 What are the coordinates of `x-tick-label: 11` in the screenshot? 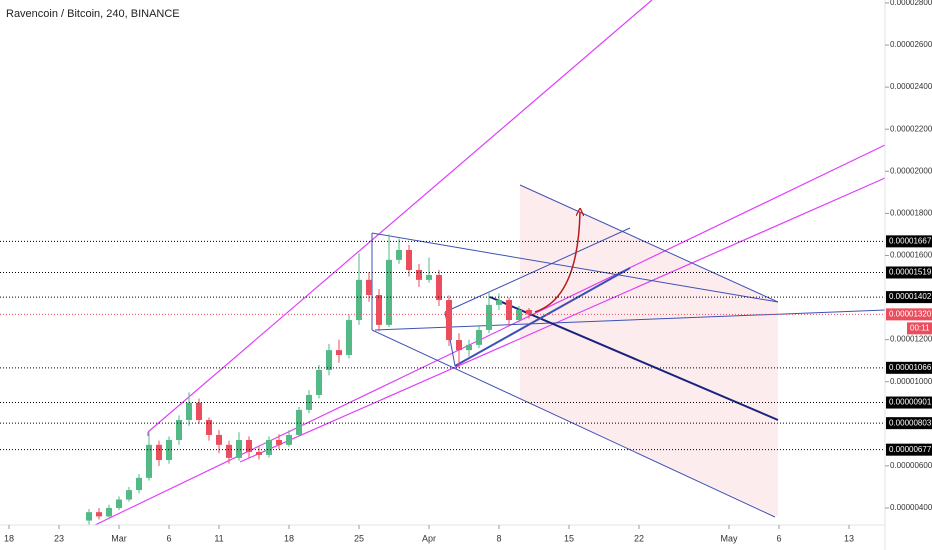 It's located at (218, 538).